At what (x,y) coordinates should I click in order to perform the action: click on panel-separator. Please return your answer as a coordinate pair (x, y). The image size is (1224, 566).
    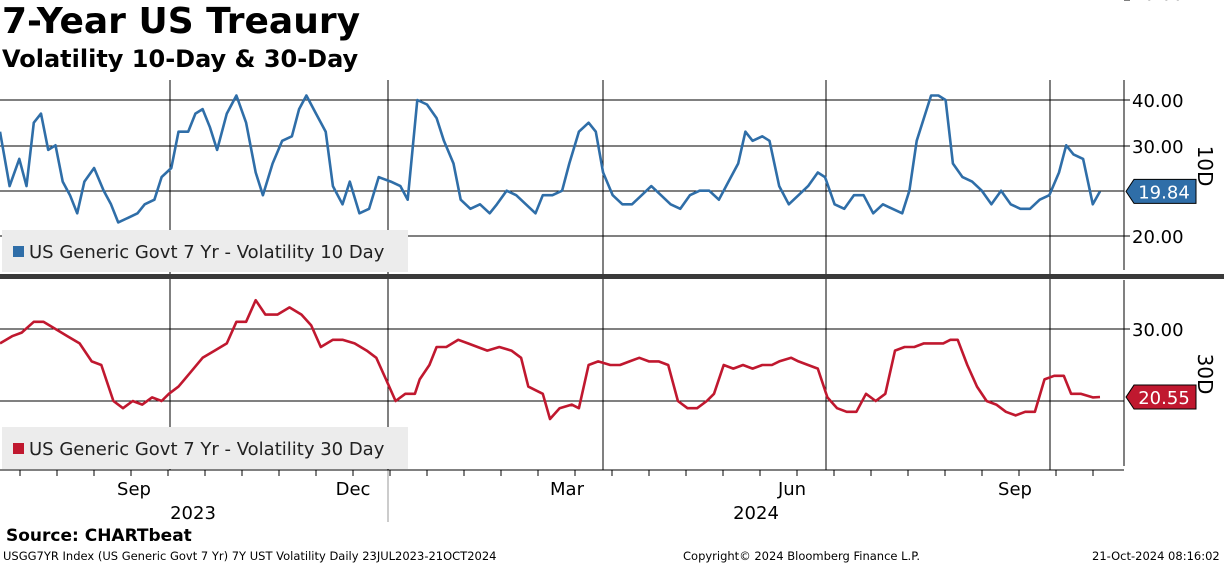
    Looking at the image, I should click on (612, 276).